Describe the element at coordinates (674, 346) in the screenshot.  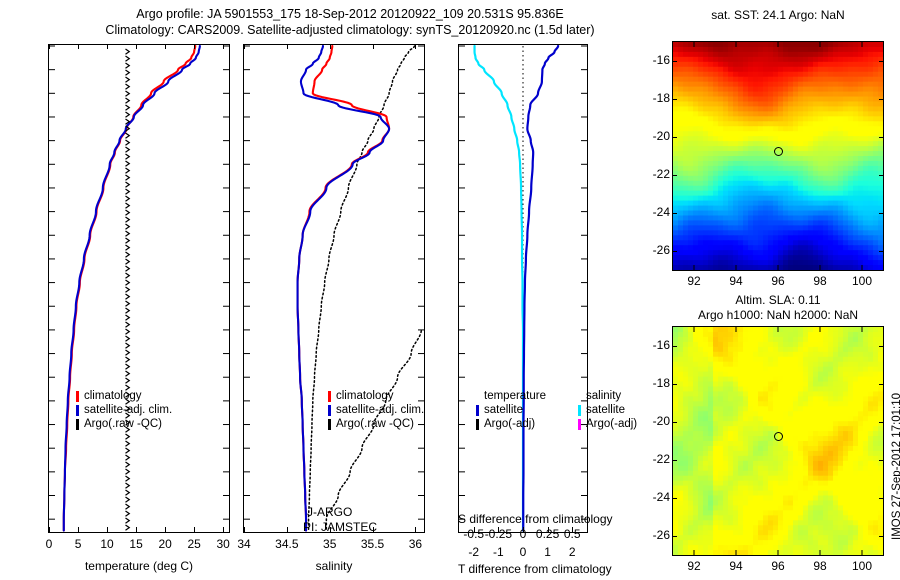
I see `map-y-tick-mark` at that location.